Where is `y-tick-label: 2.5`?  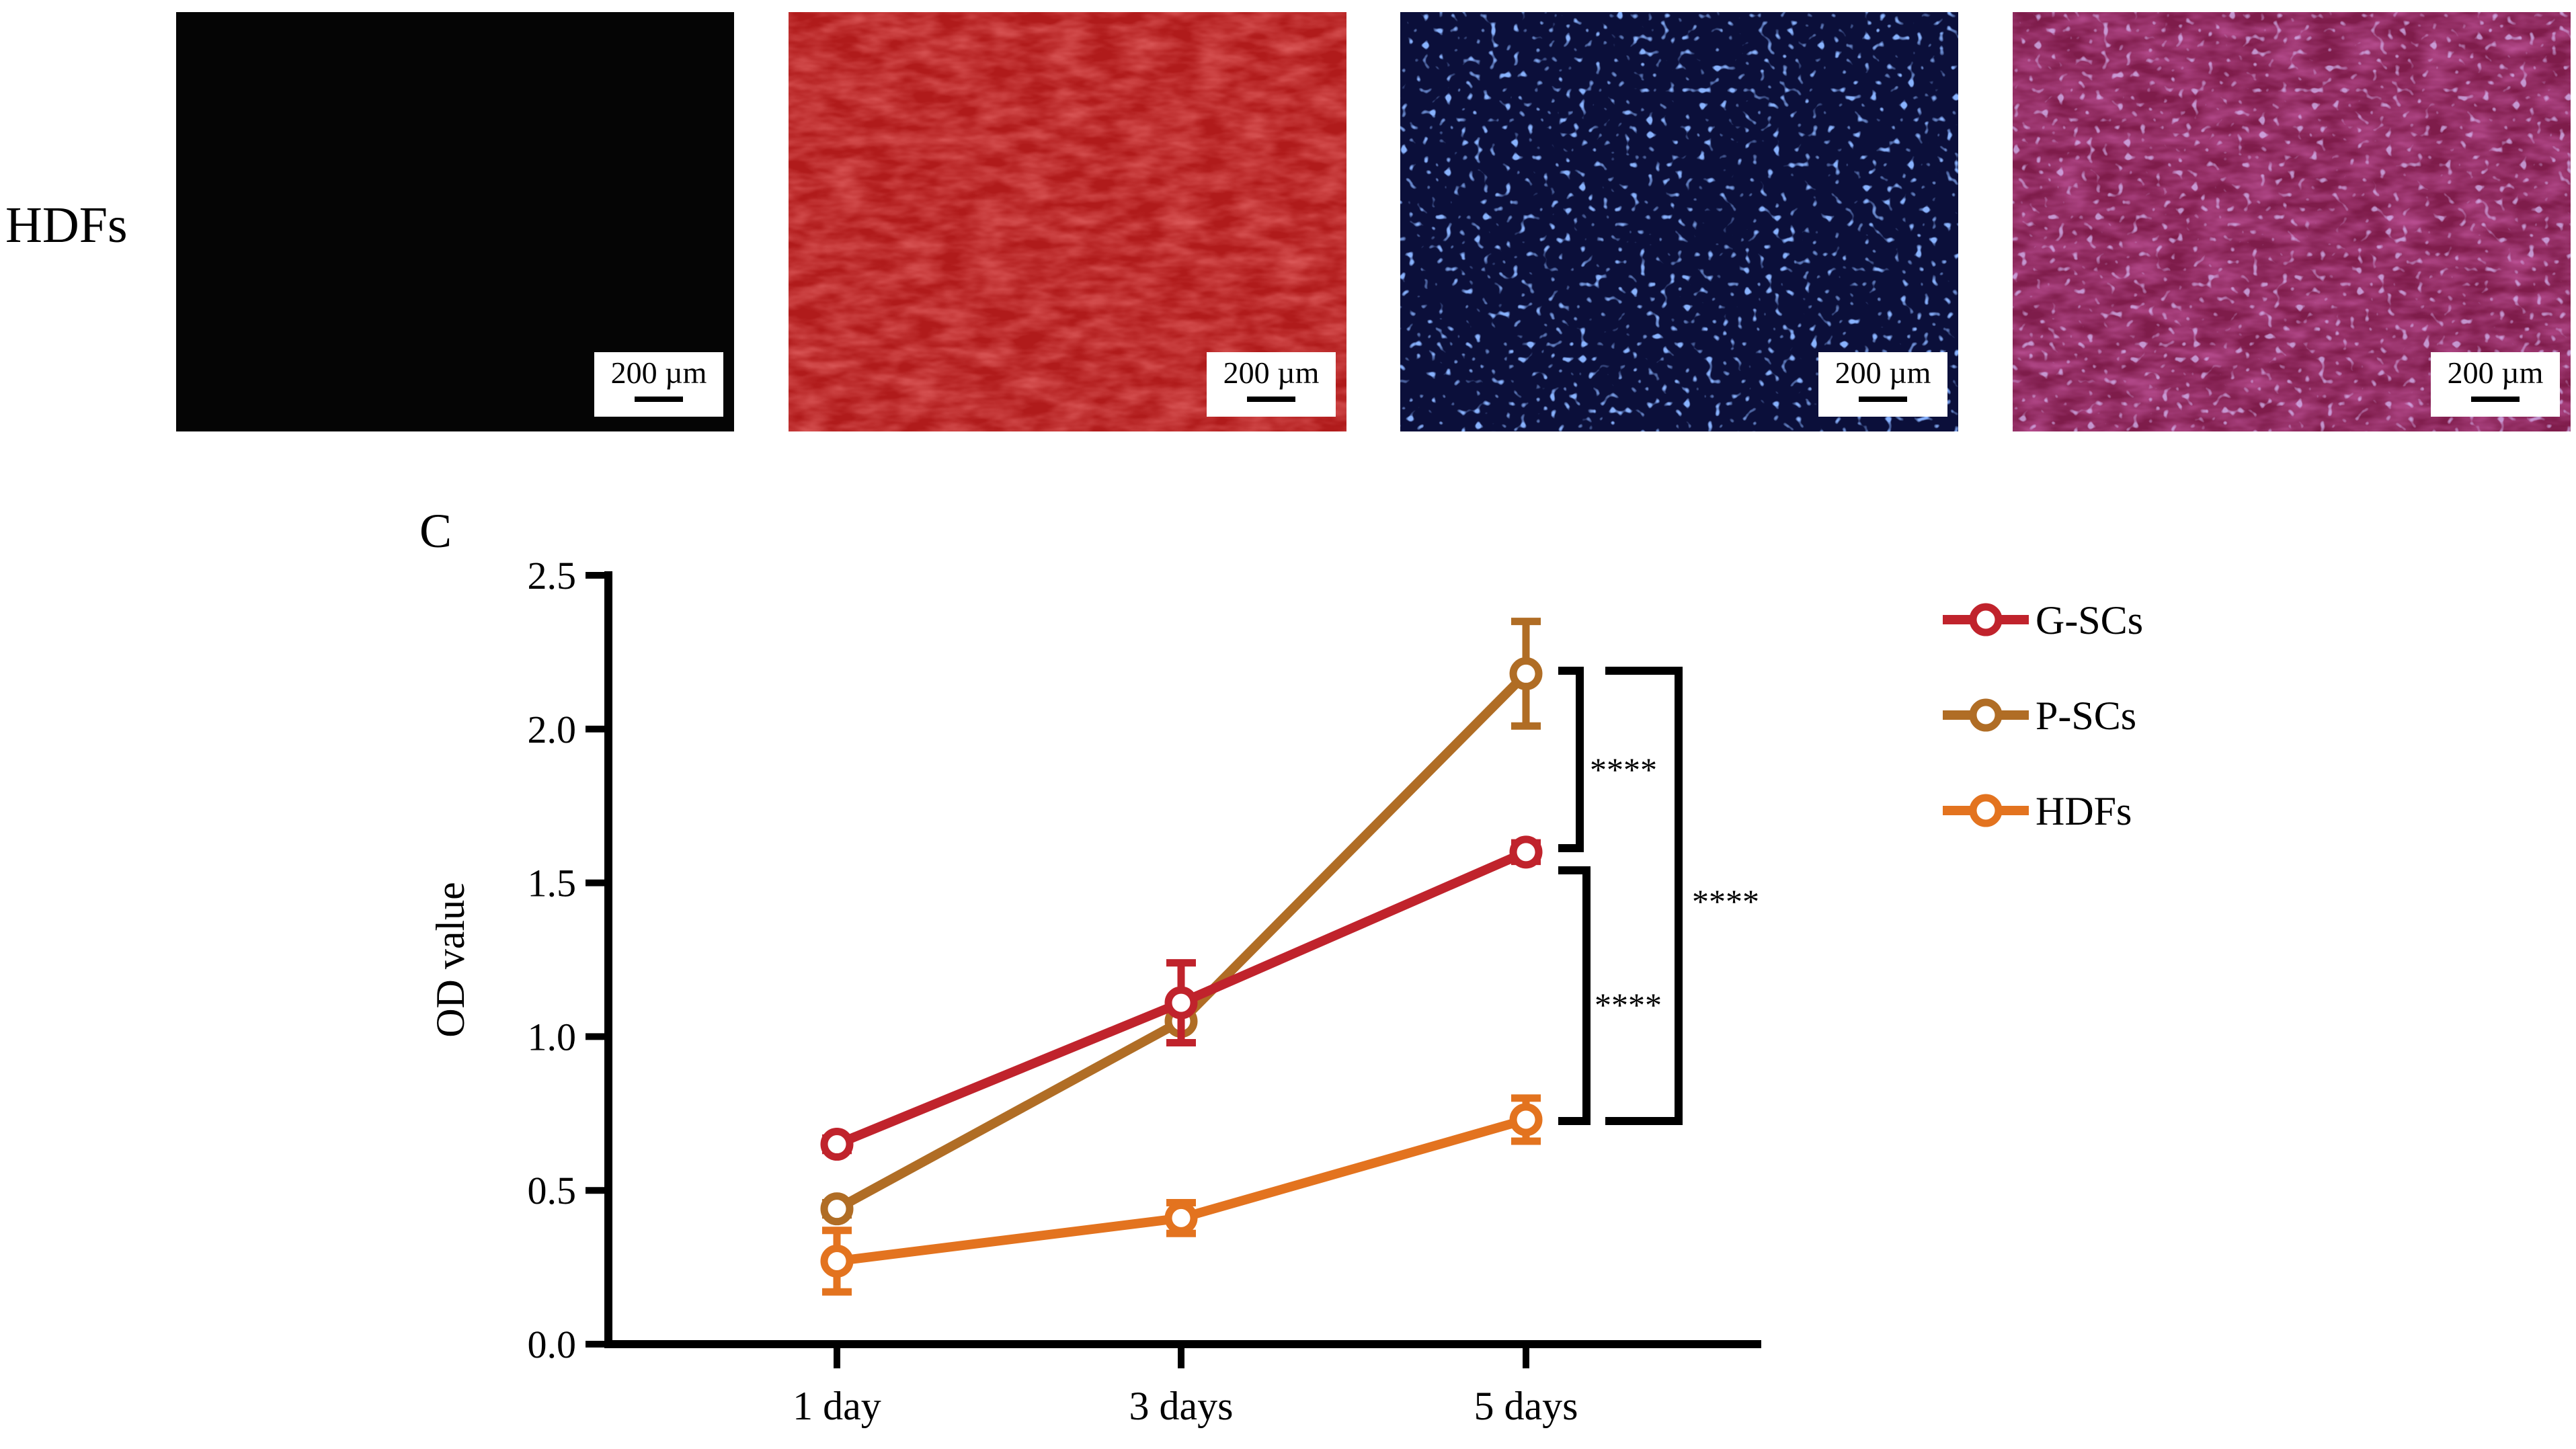
y-tick-label: 2.5 is located at coordinates (552, 575).